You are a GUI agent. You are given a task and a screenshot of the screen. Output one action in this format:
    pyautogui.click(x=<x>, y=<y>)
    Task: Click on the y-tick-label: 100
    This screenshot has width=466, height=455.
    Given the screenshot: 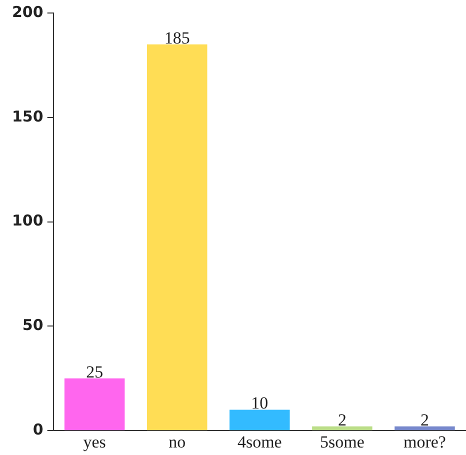 What is the action you would take?
    pyautogui.click(x=28, y=221)
    